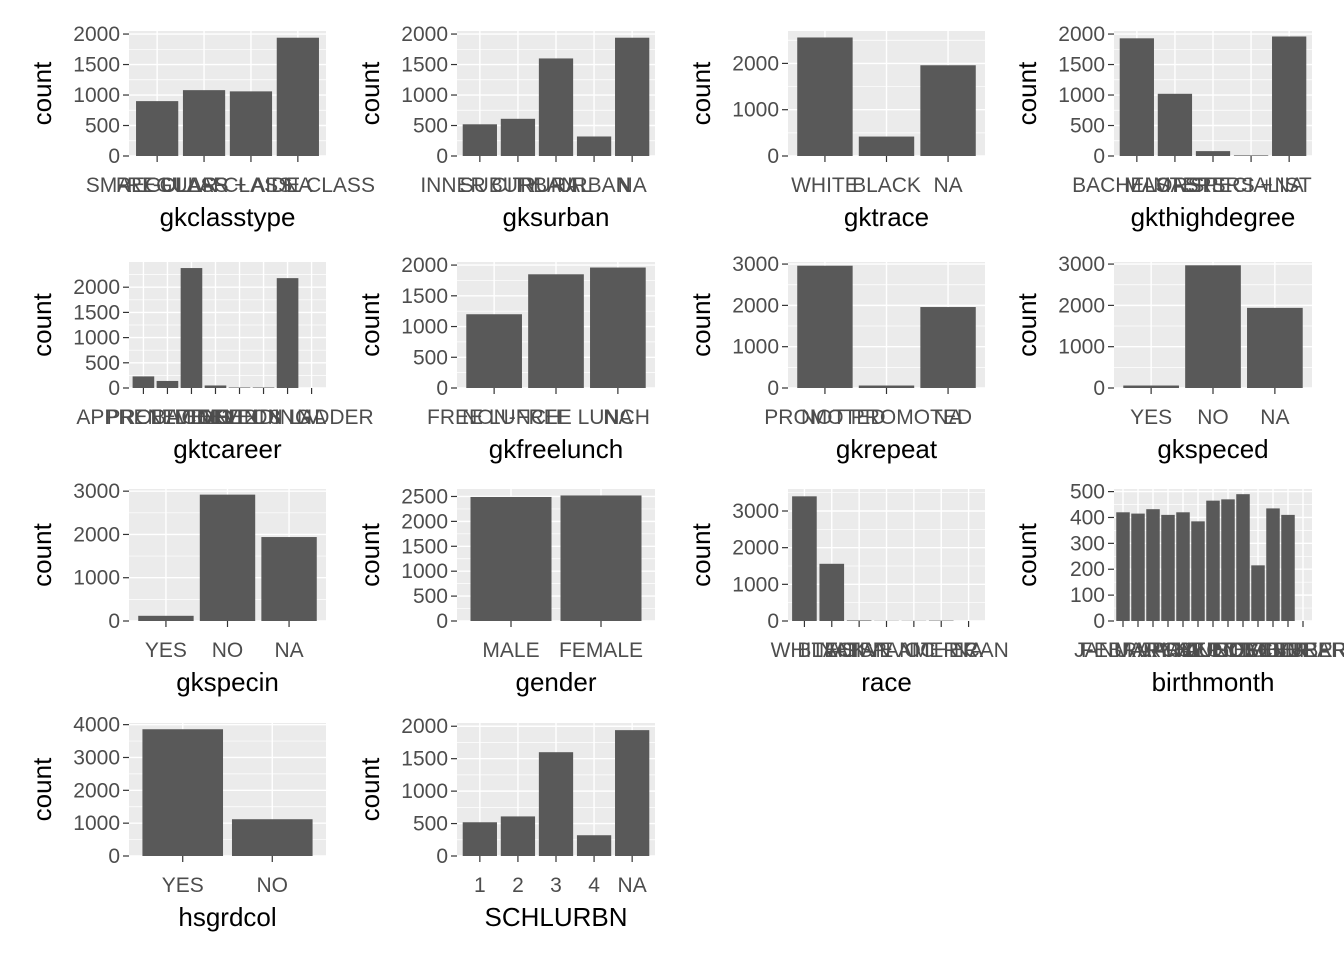 The width and height of the screenshot is (1344, 960). I want to click on x-tick-label: PENDING, so click(264, 417).